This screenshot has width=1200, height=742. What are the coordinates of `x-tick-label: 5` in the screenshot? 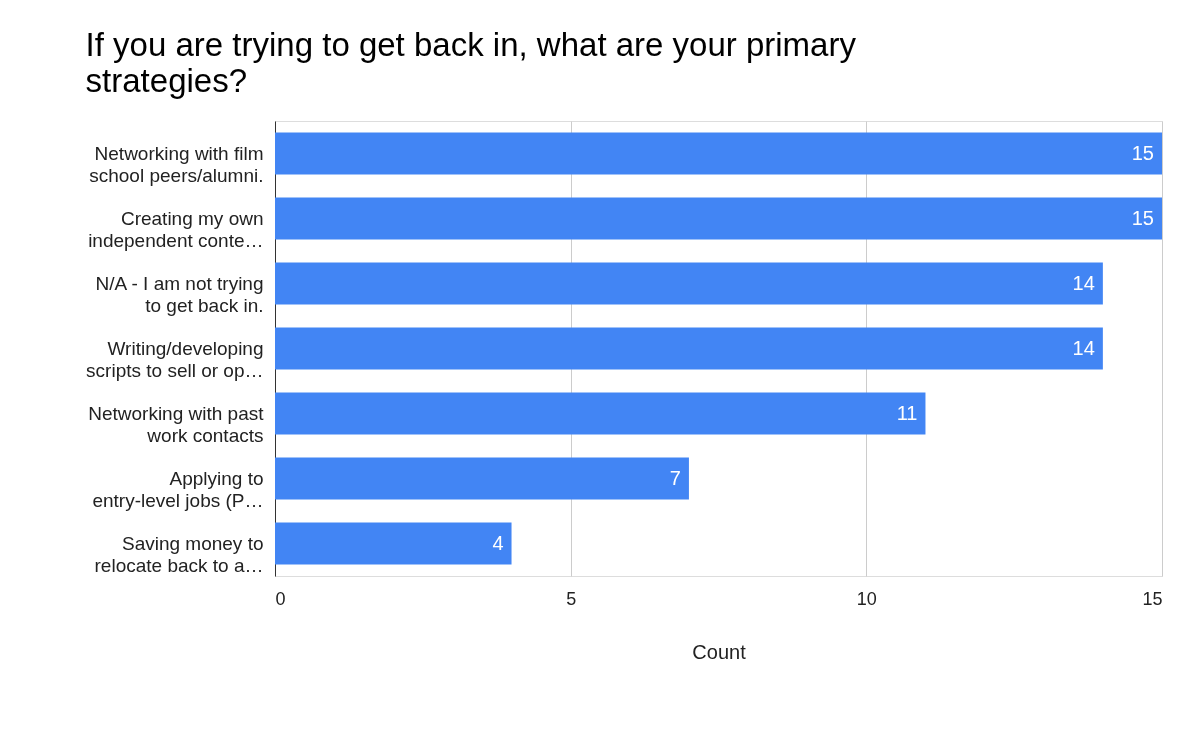 It's located at (571, 598).